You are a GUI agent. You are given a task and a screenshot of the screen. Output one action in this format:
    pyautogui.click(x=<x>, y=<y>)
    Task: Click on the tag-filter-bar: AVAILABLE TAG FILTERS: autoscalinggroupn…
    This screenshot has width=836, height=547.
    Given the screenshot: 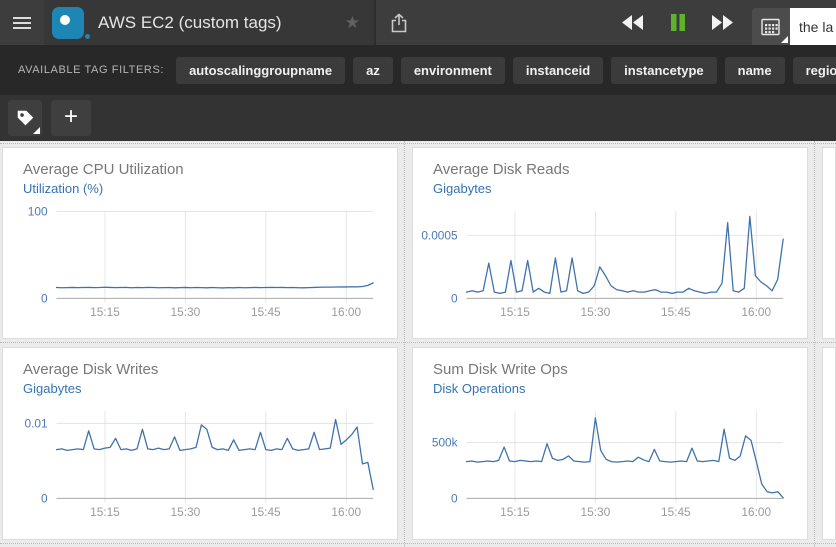 What is the action you would take?
    pyautogui.click(x=418, y=70)
    